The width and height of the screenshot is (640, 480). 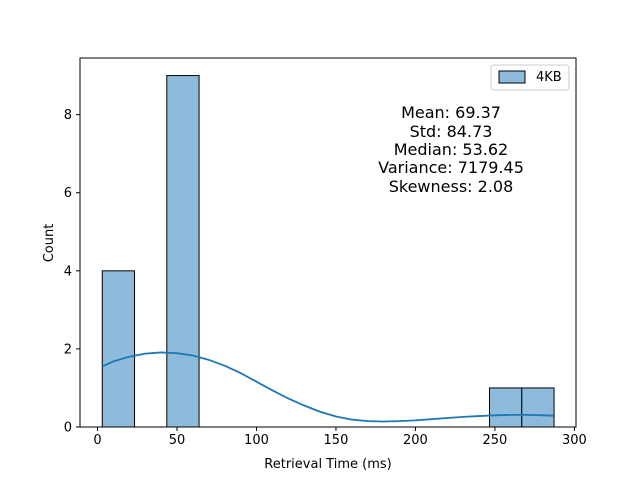 What do you see at coordinates (451, 112) in the screenshot?
I see `stats-mean: Mean: 69.37` at bounding box center [451, 112].